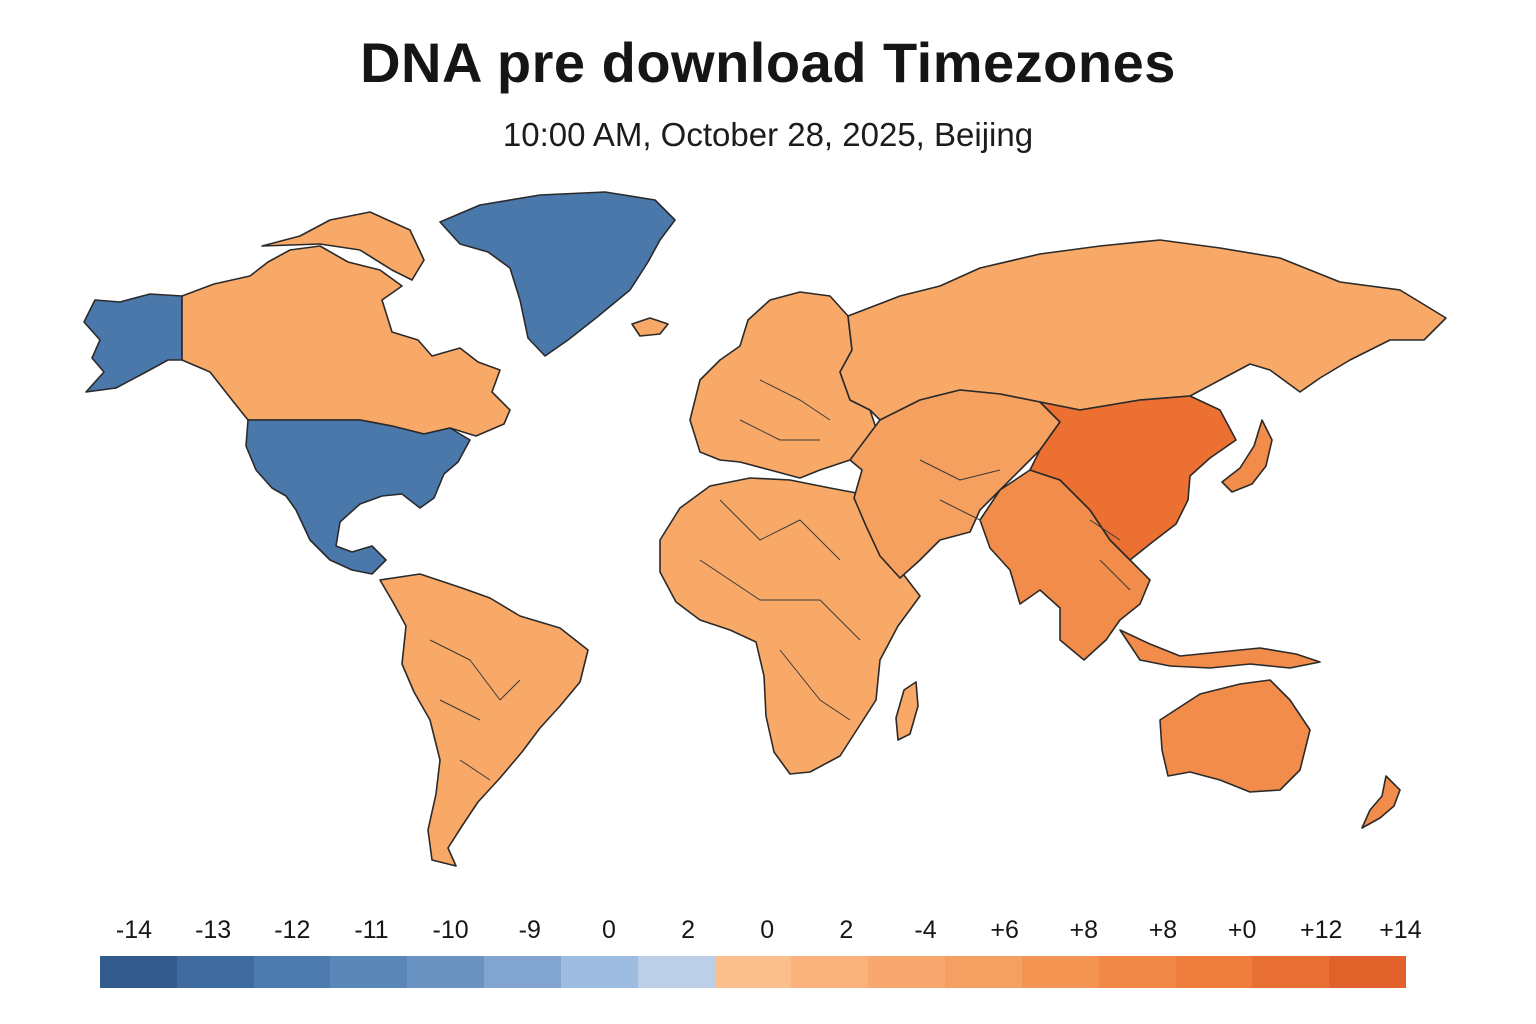  I want to click on region-africa, so click(790, 626).